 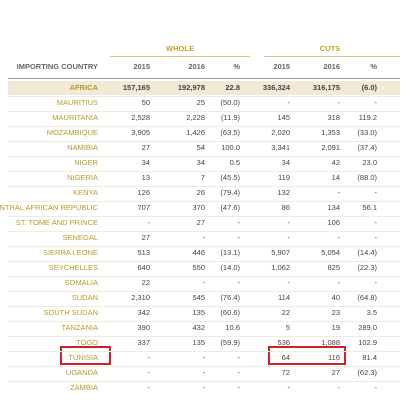 What do you see at coordinates (140, 132) in the screenshot?
I see `cell: 3,905` at bounding box center [140, 132].